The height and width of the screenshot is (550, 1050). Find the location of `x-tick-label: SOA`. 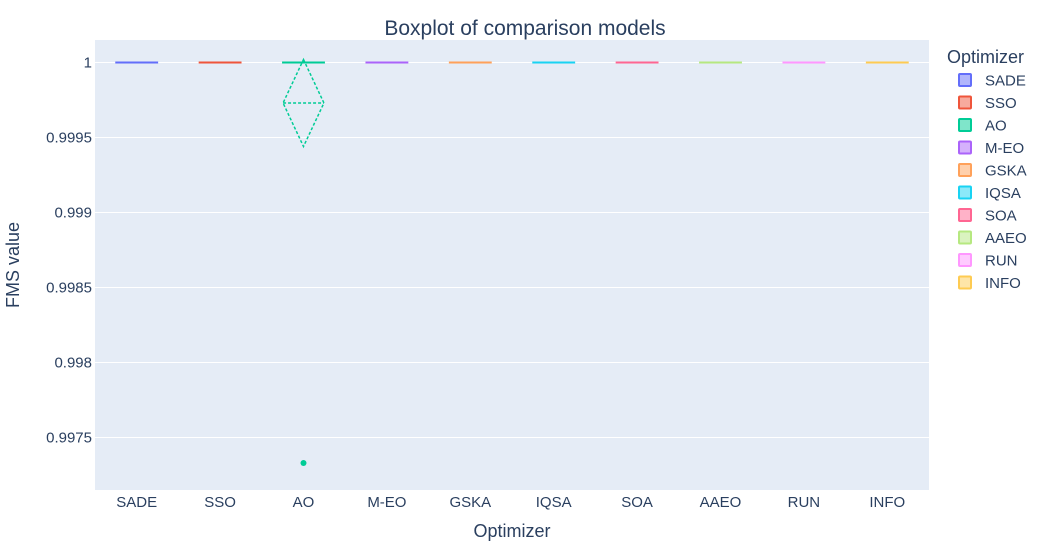

x-tick-label: SOA is located at coordinates (637, 502).